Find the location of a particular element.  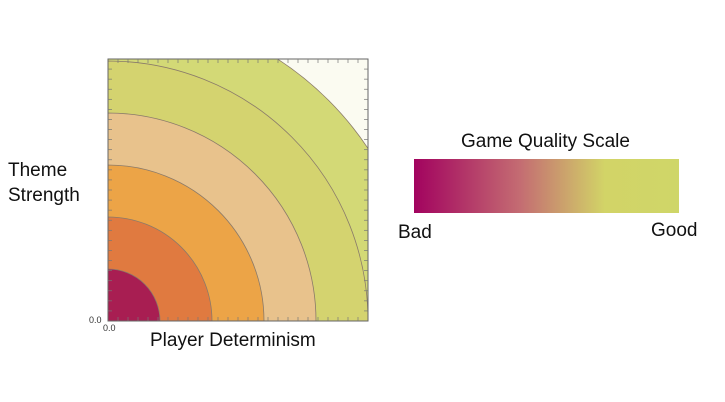

y-axis-label-line2: Strength is located at coordinates (44, 195).